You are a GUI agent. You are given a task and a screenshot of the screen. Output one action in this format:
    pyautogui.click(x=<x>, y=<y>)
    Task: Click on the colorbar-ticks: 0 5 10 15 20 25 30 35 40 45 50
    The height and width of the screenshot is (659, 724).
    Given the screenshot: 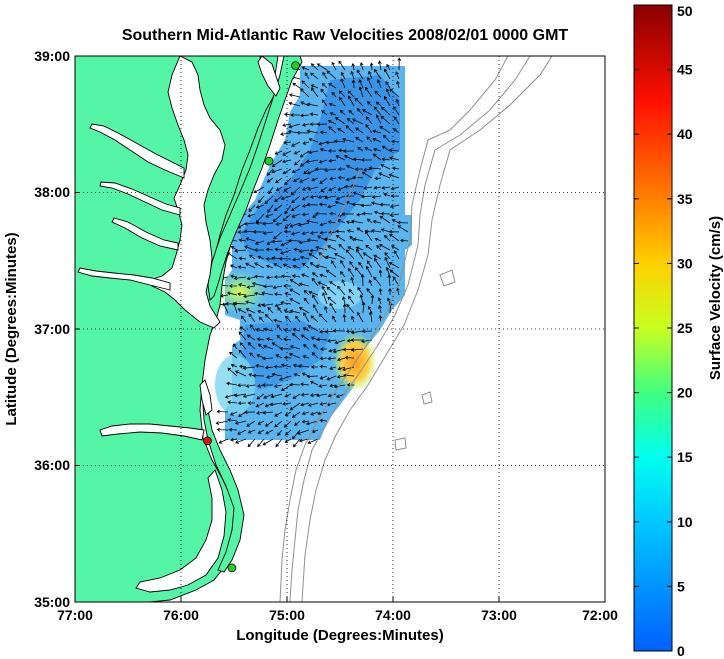 What is the action you would take?
    pyautogui.click(x=663, y=331)
    